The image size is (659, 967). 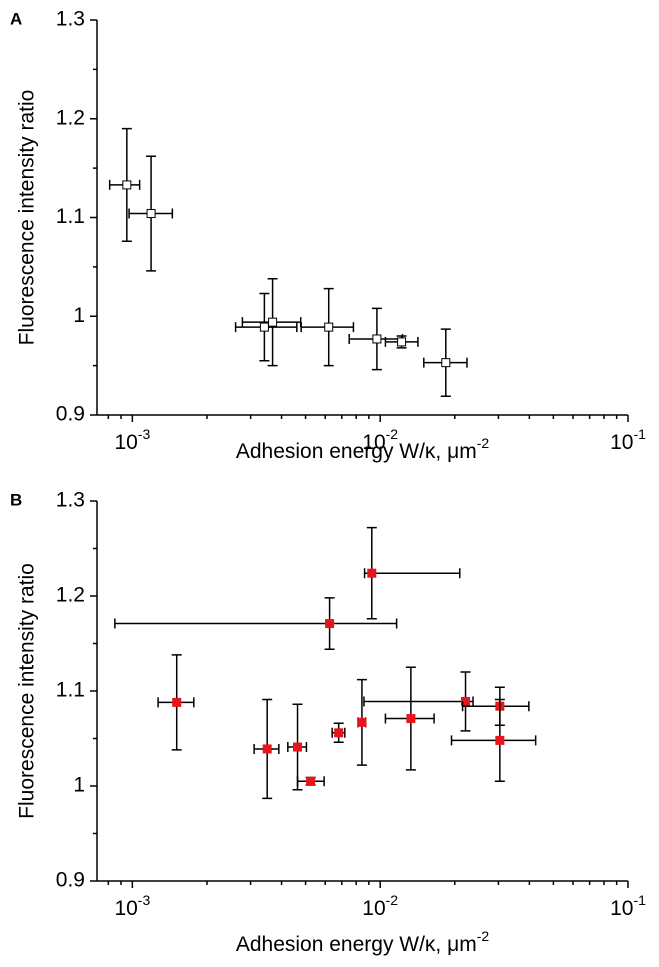 I want to click on panel-label: A, so click(x=16, y=18).